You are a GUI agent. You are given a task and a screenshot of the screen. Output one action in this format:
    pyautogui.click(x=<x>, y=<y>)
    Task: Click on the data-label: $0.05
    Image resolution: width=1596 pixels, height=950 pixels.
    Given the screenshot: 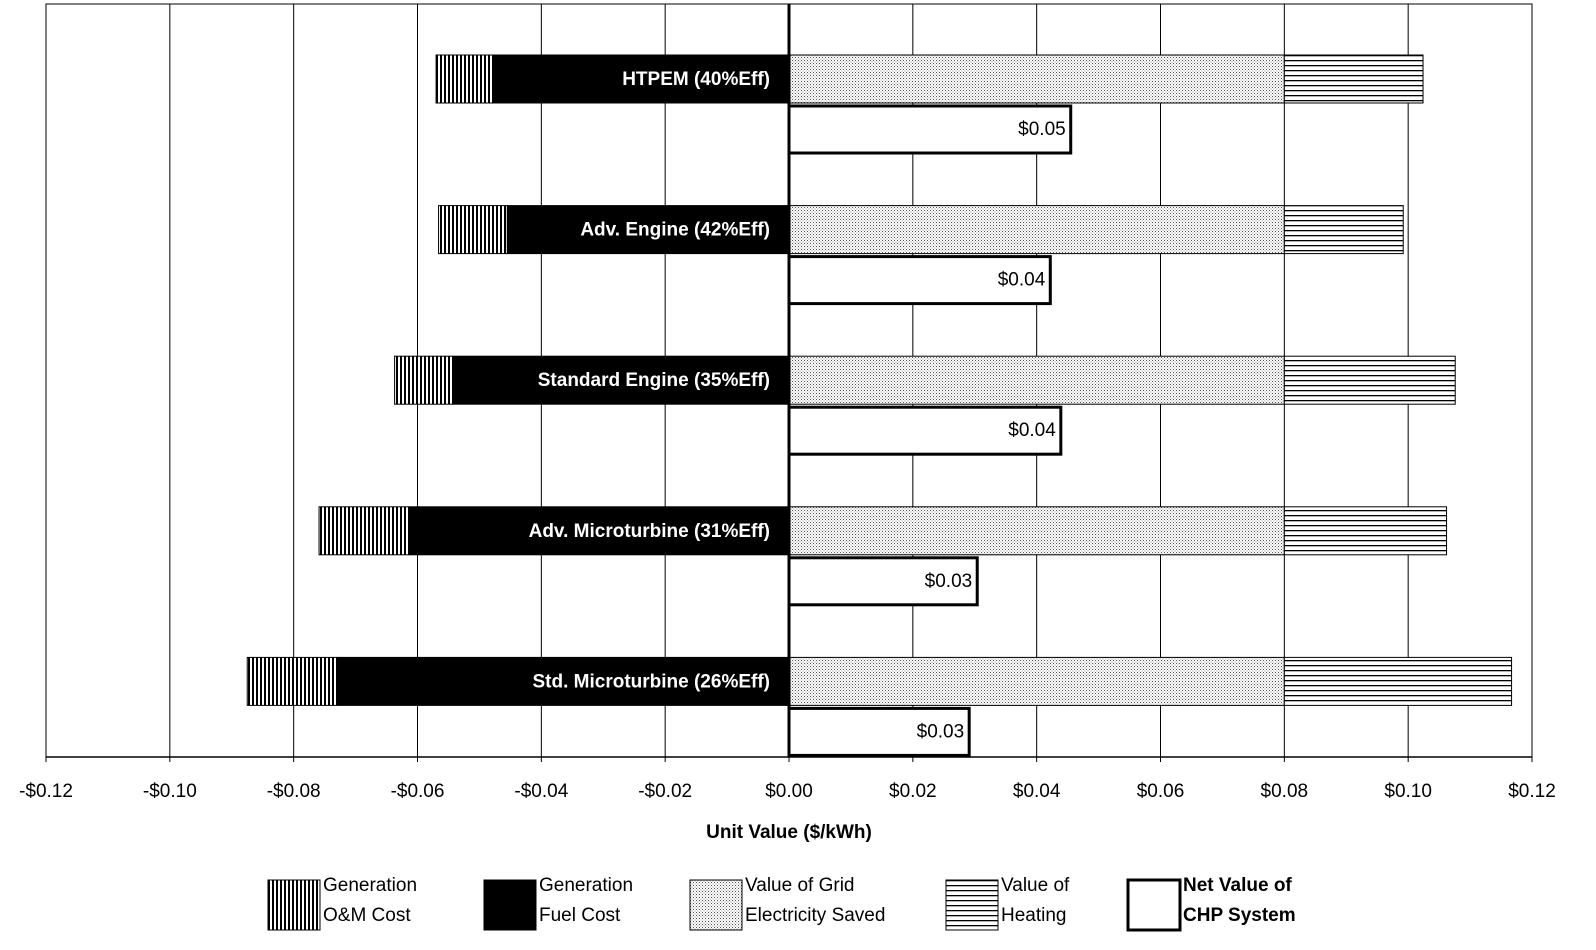 What is the action you would take?
    pyautogui.click(x=1042, y=129)
    